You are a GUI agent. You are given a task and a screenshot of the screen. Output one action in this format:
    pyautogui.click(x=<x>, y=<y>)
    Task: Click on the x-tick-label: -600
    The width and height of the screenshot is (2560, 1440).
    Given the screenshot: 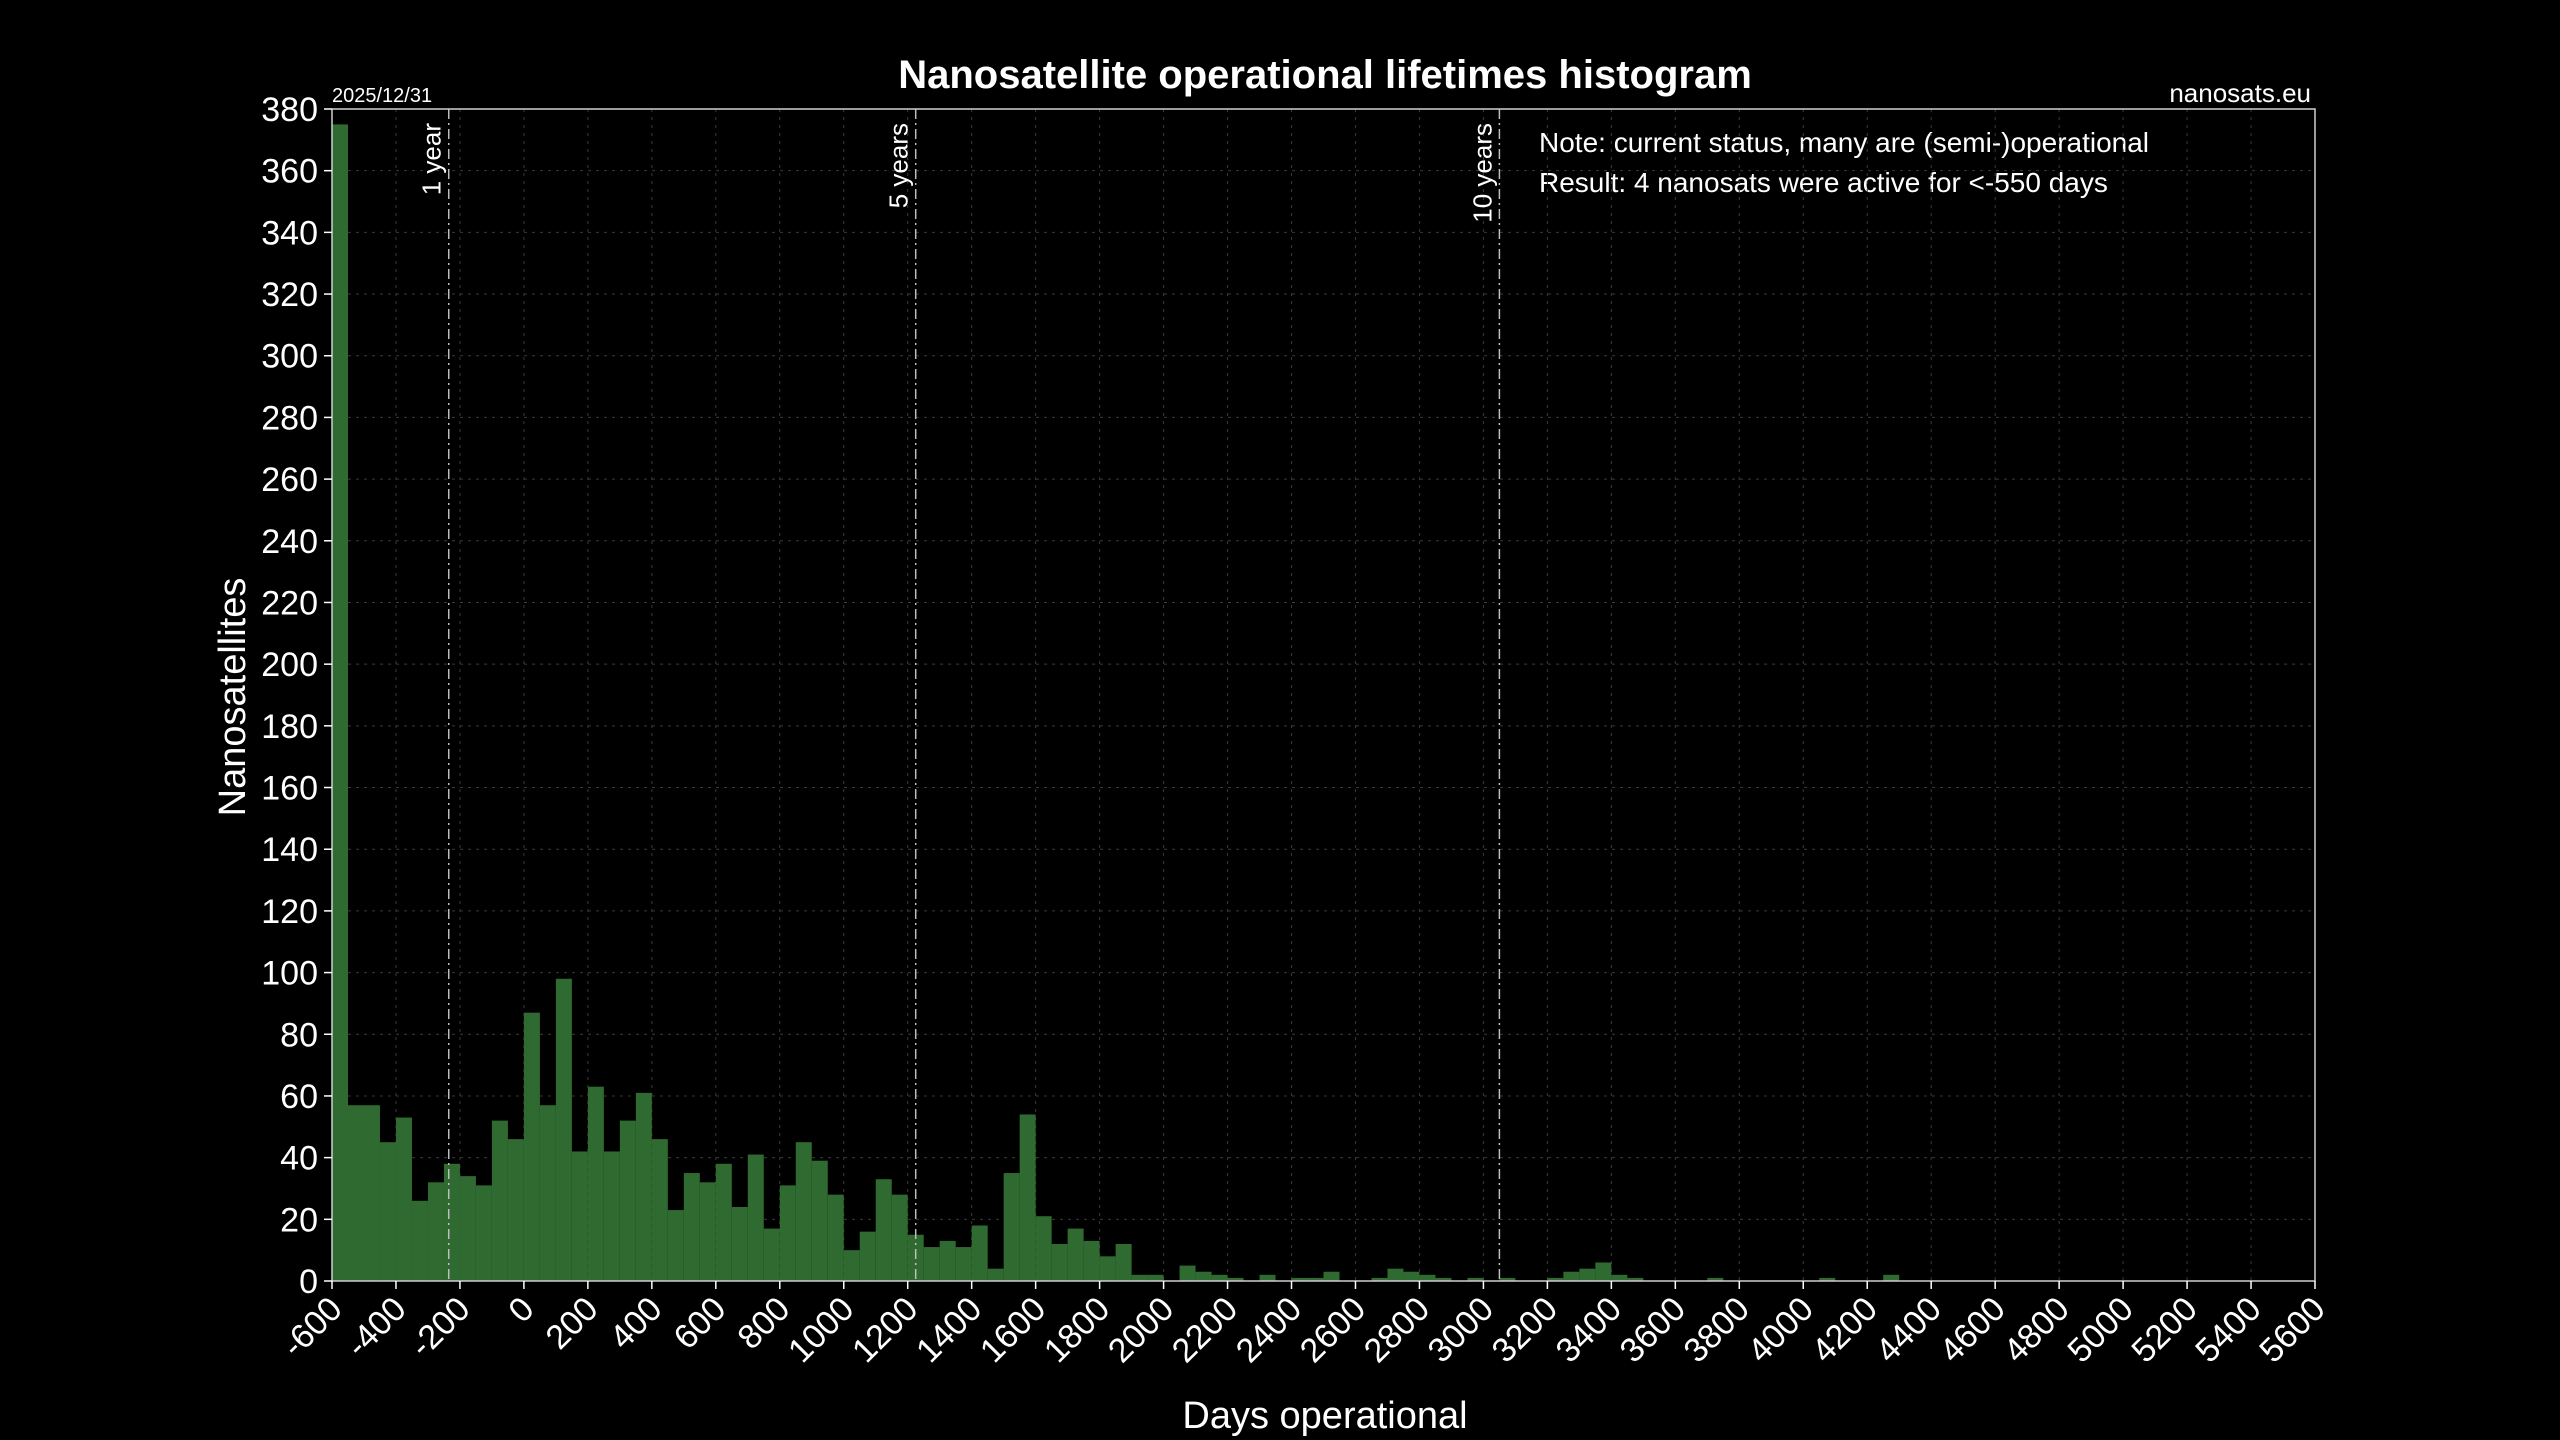 What is the action you would take?
    pyautogui.click(x=312, y=1327)
    